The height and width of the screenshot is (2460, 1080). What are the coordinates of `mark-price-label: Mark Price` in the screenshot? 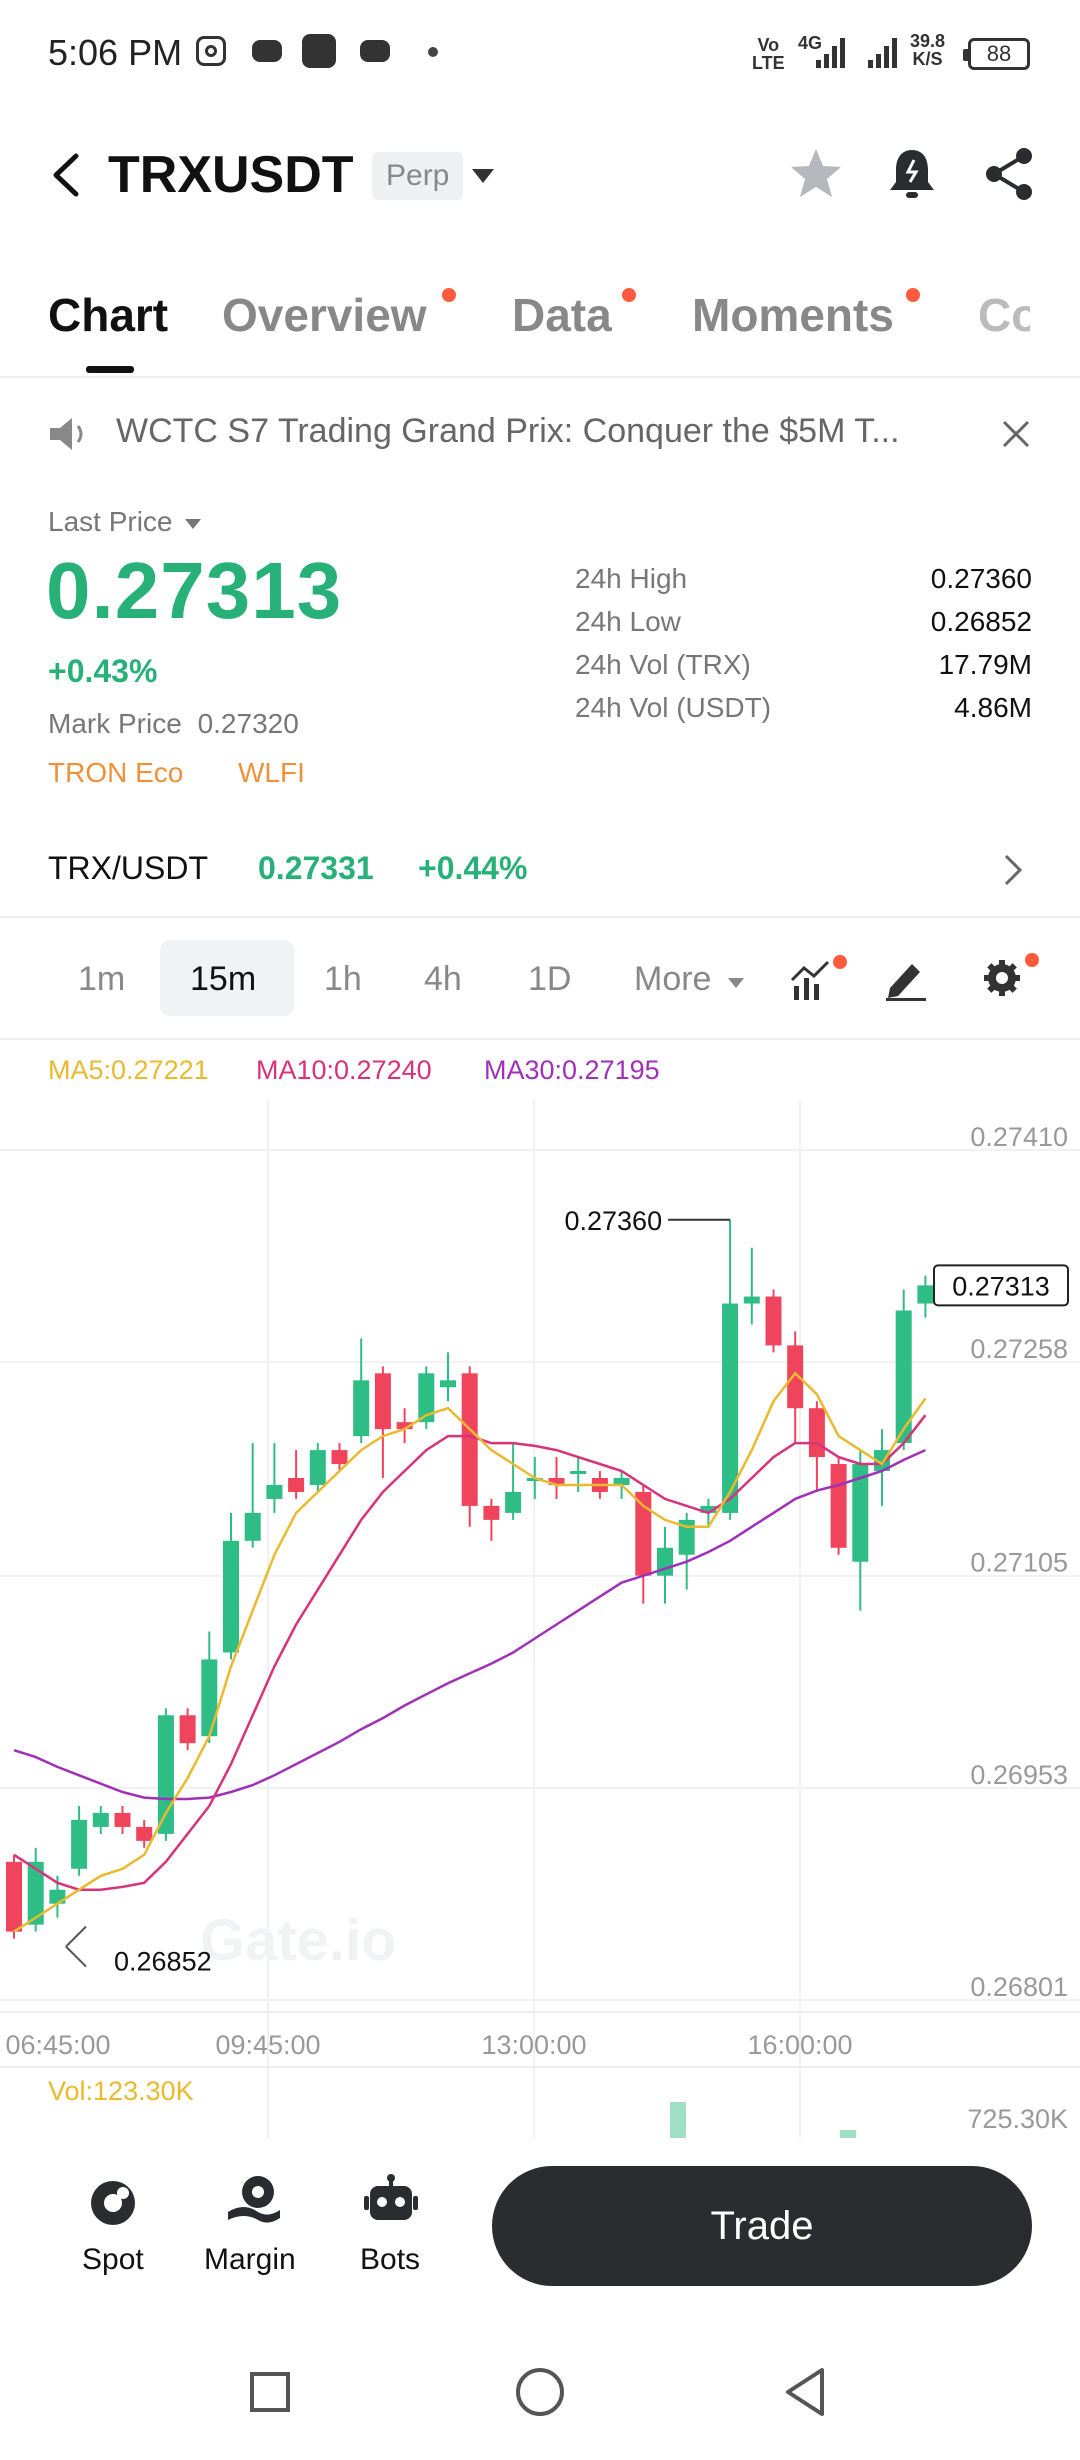 It's located at (115, 723).